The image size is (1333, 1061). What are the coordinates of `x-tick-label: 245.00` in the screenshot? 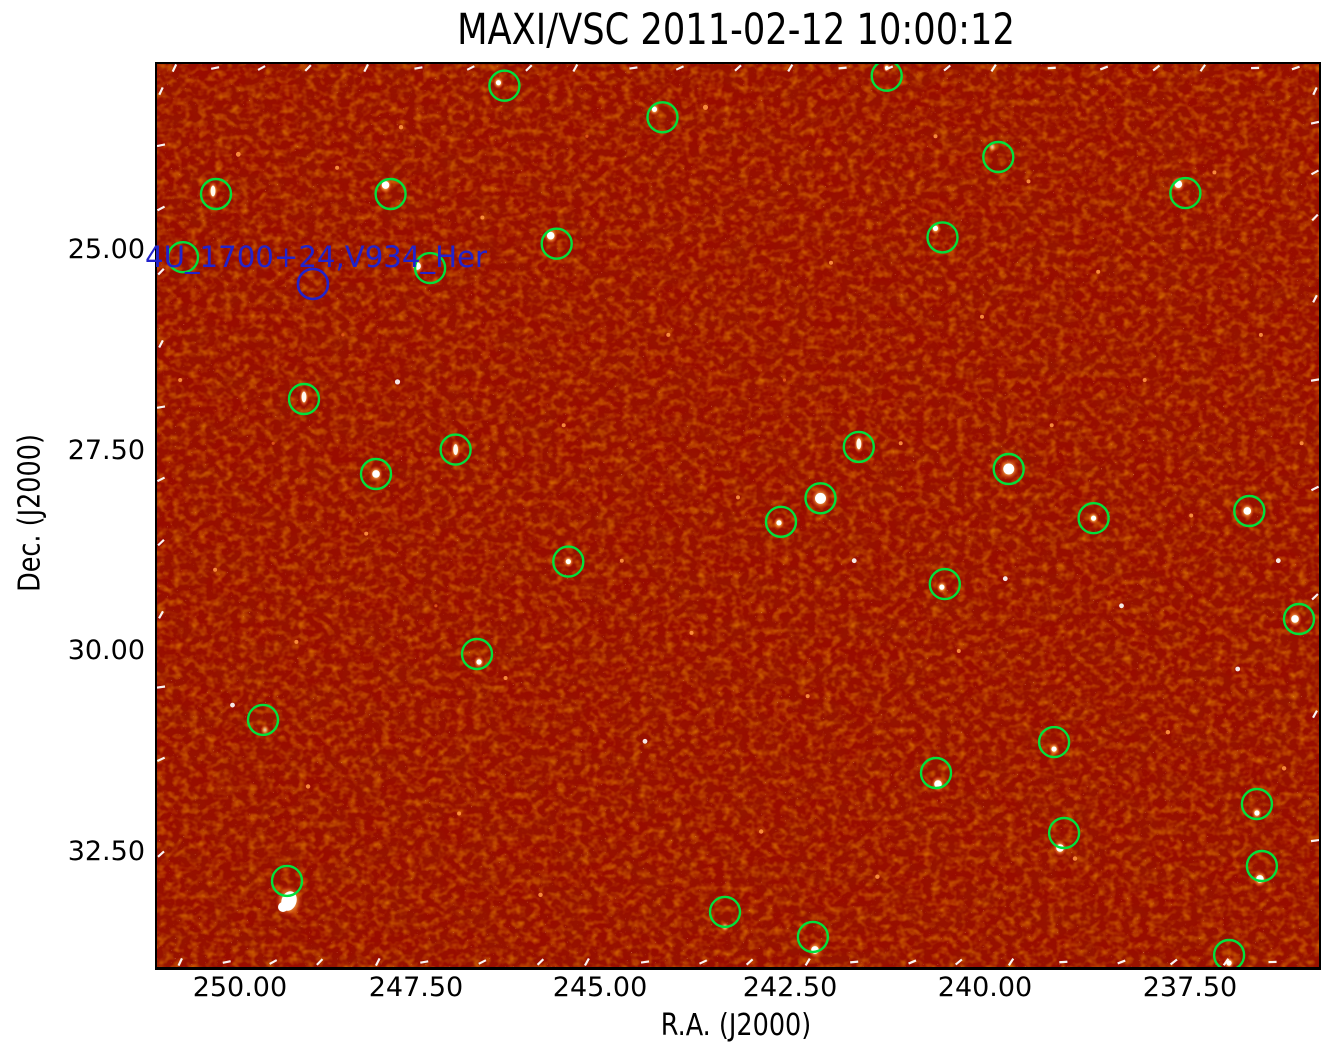 It's located at (600, 987).